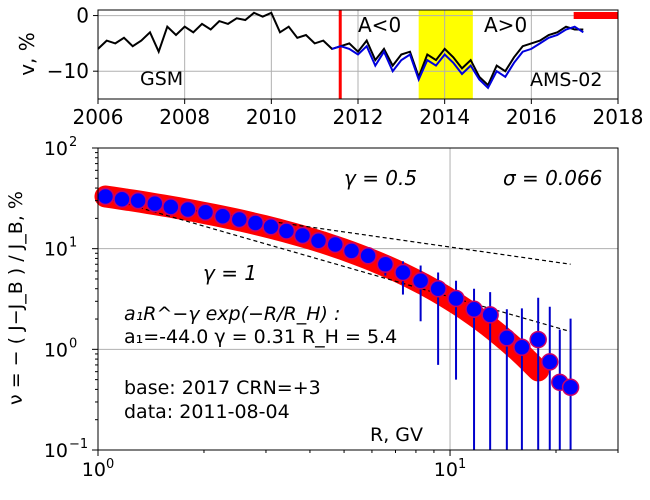 The width and height of the screenshot is (650, 500). Describe the element at coordinates (16, 298) in the screenshot. I see `spectrum-y-label: ν = − ( J−J_B ) / J_B, %` at that location.